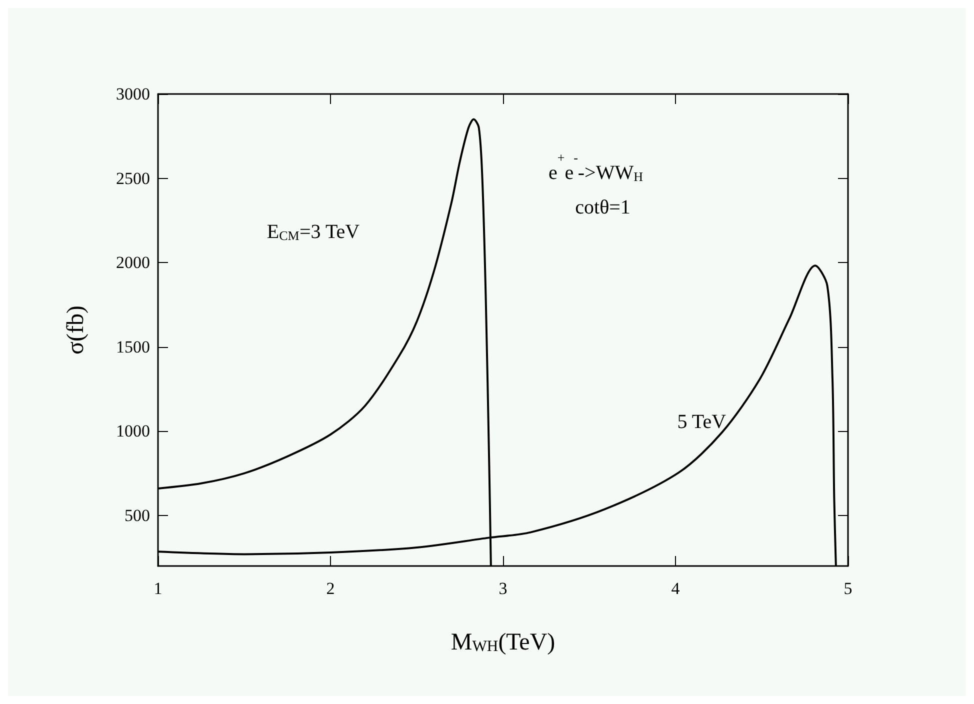 The height and width of the screenshot is (704, 974). What do you see at coordinates (133, 431) in the screenshot?
I see `y-tick-label: 1000` at bounding box center [133, 431].